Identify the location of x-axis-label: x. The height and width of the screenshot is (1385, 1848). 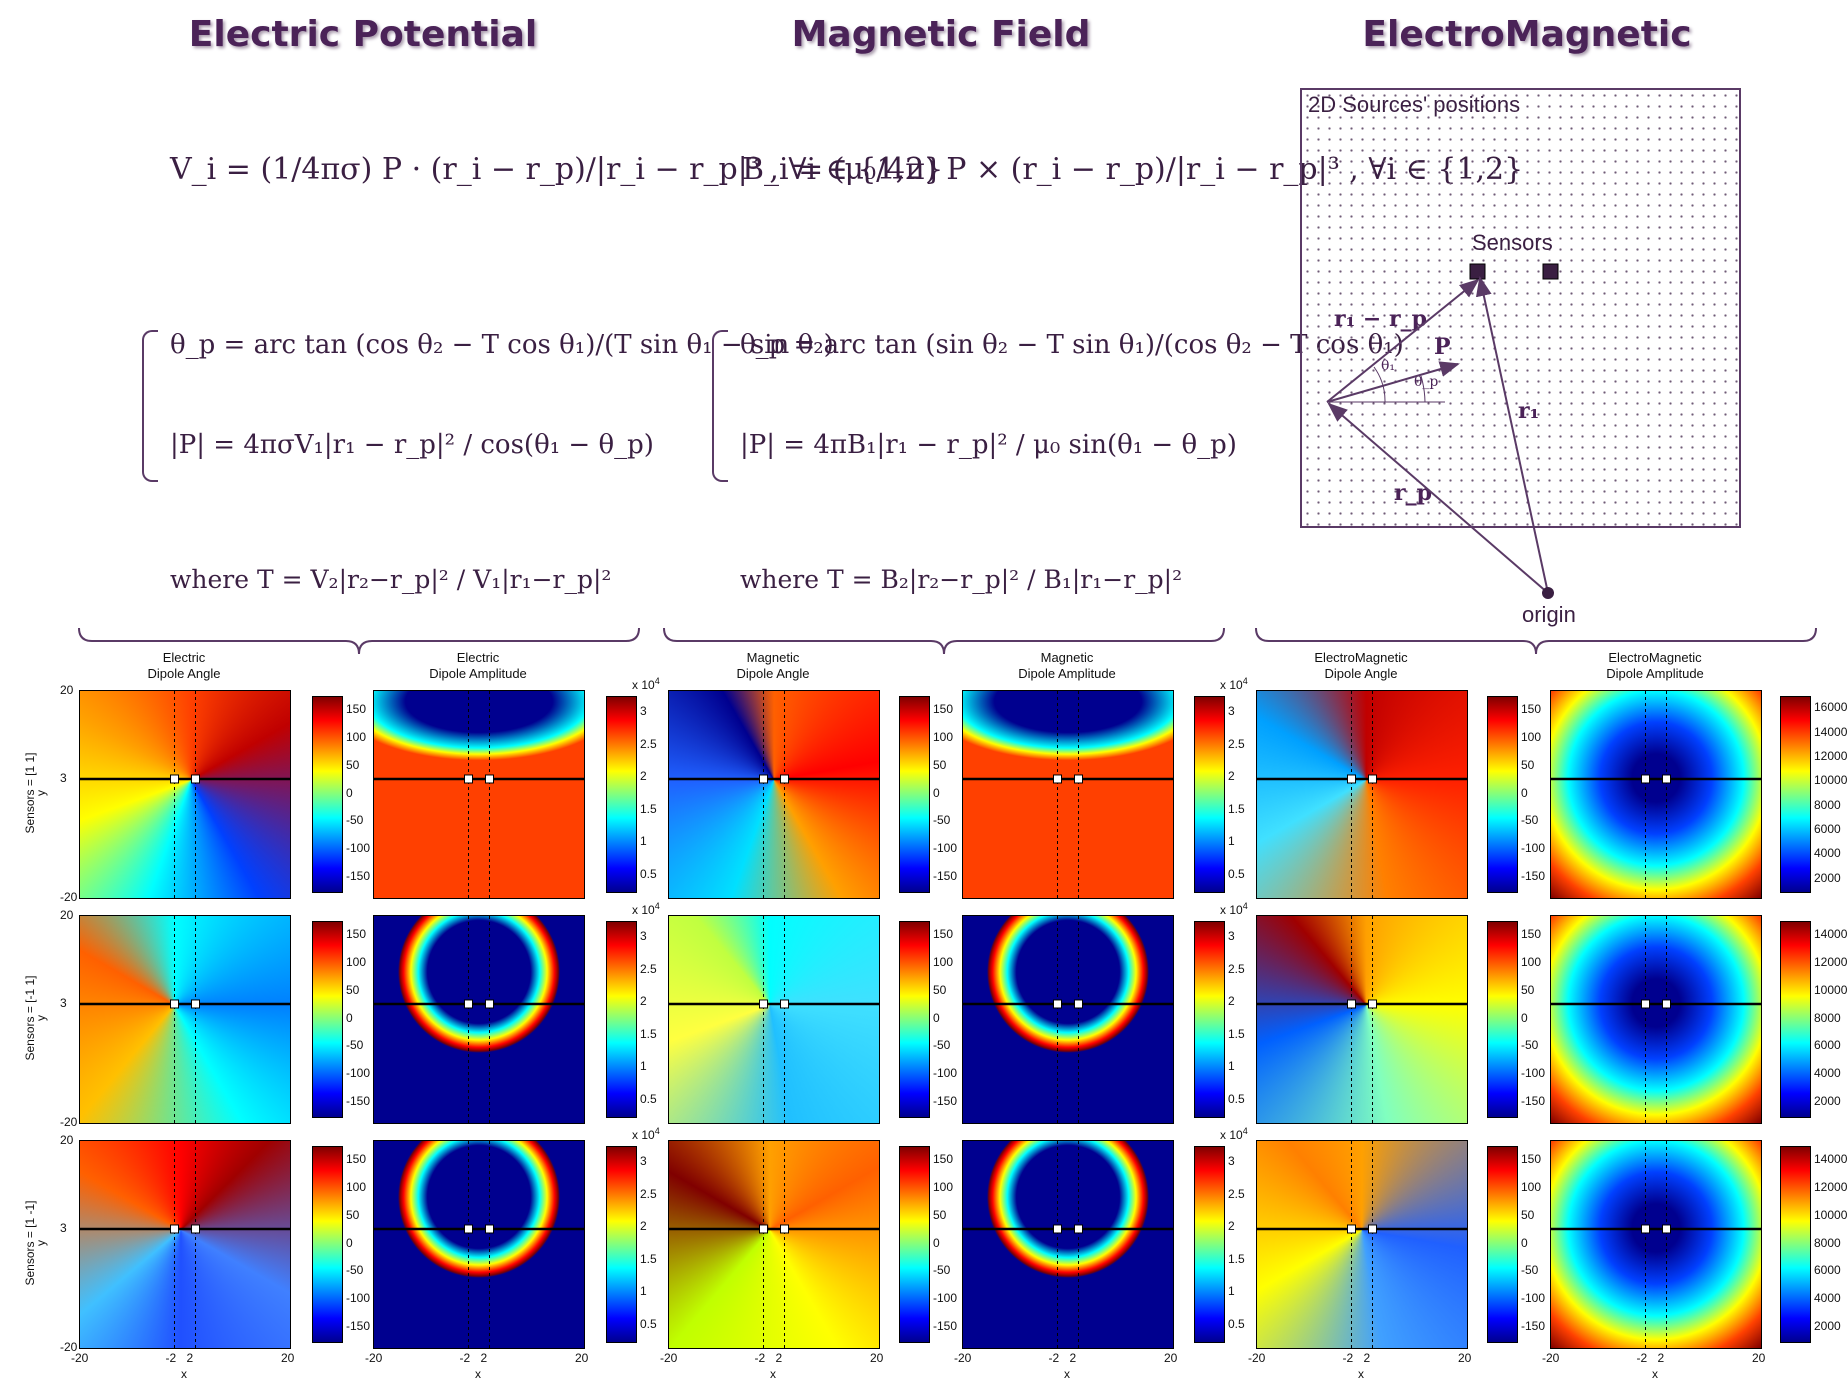
(184, 1374).